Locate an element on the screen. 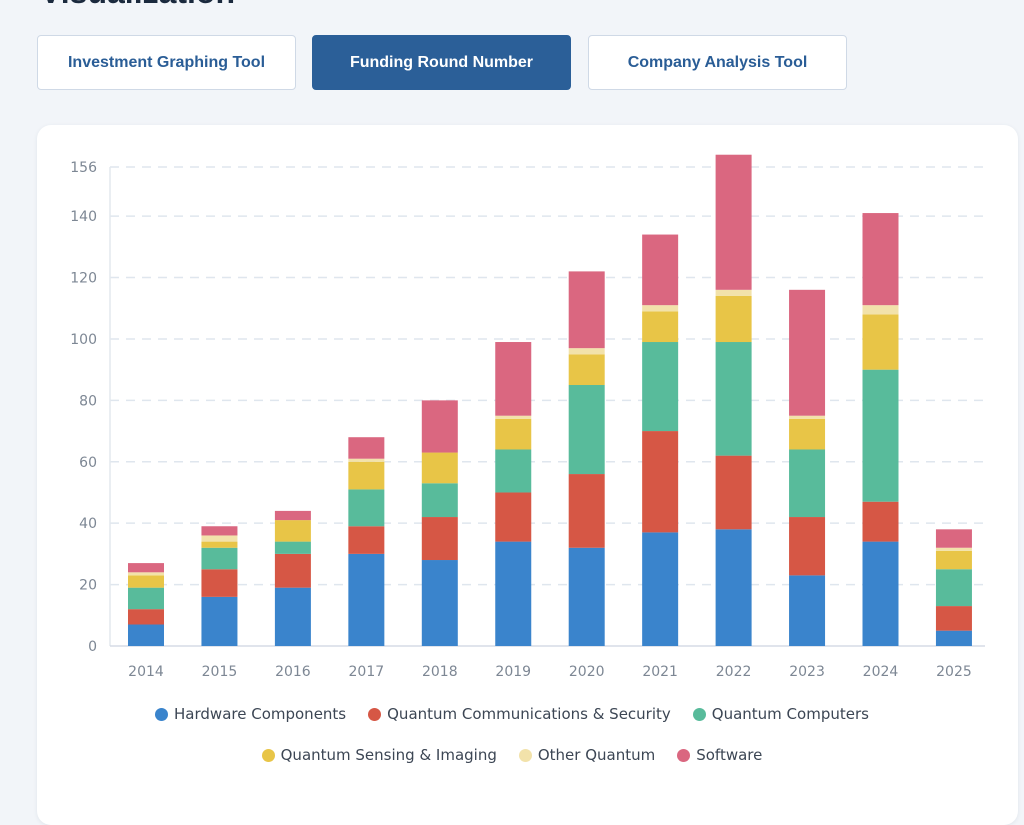 The height and width of the screenshot is (825, 1024). legend-item-hardware-components: Hardware Components is located at coordinates (250, 714).